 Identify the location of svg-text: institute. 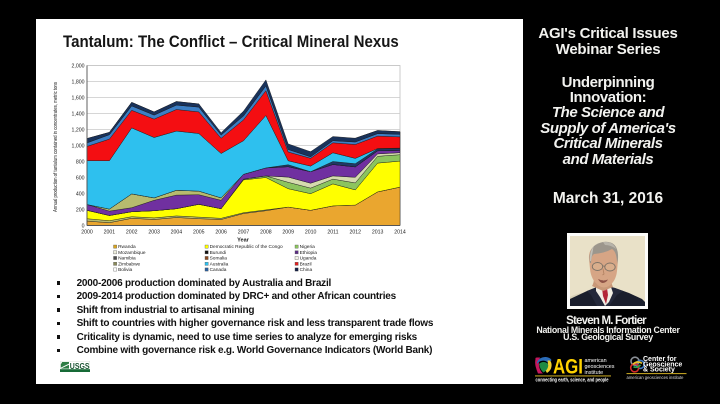
(594, 373).